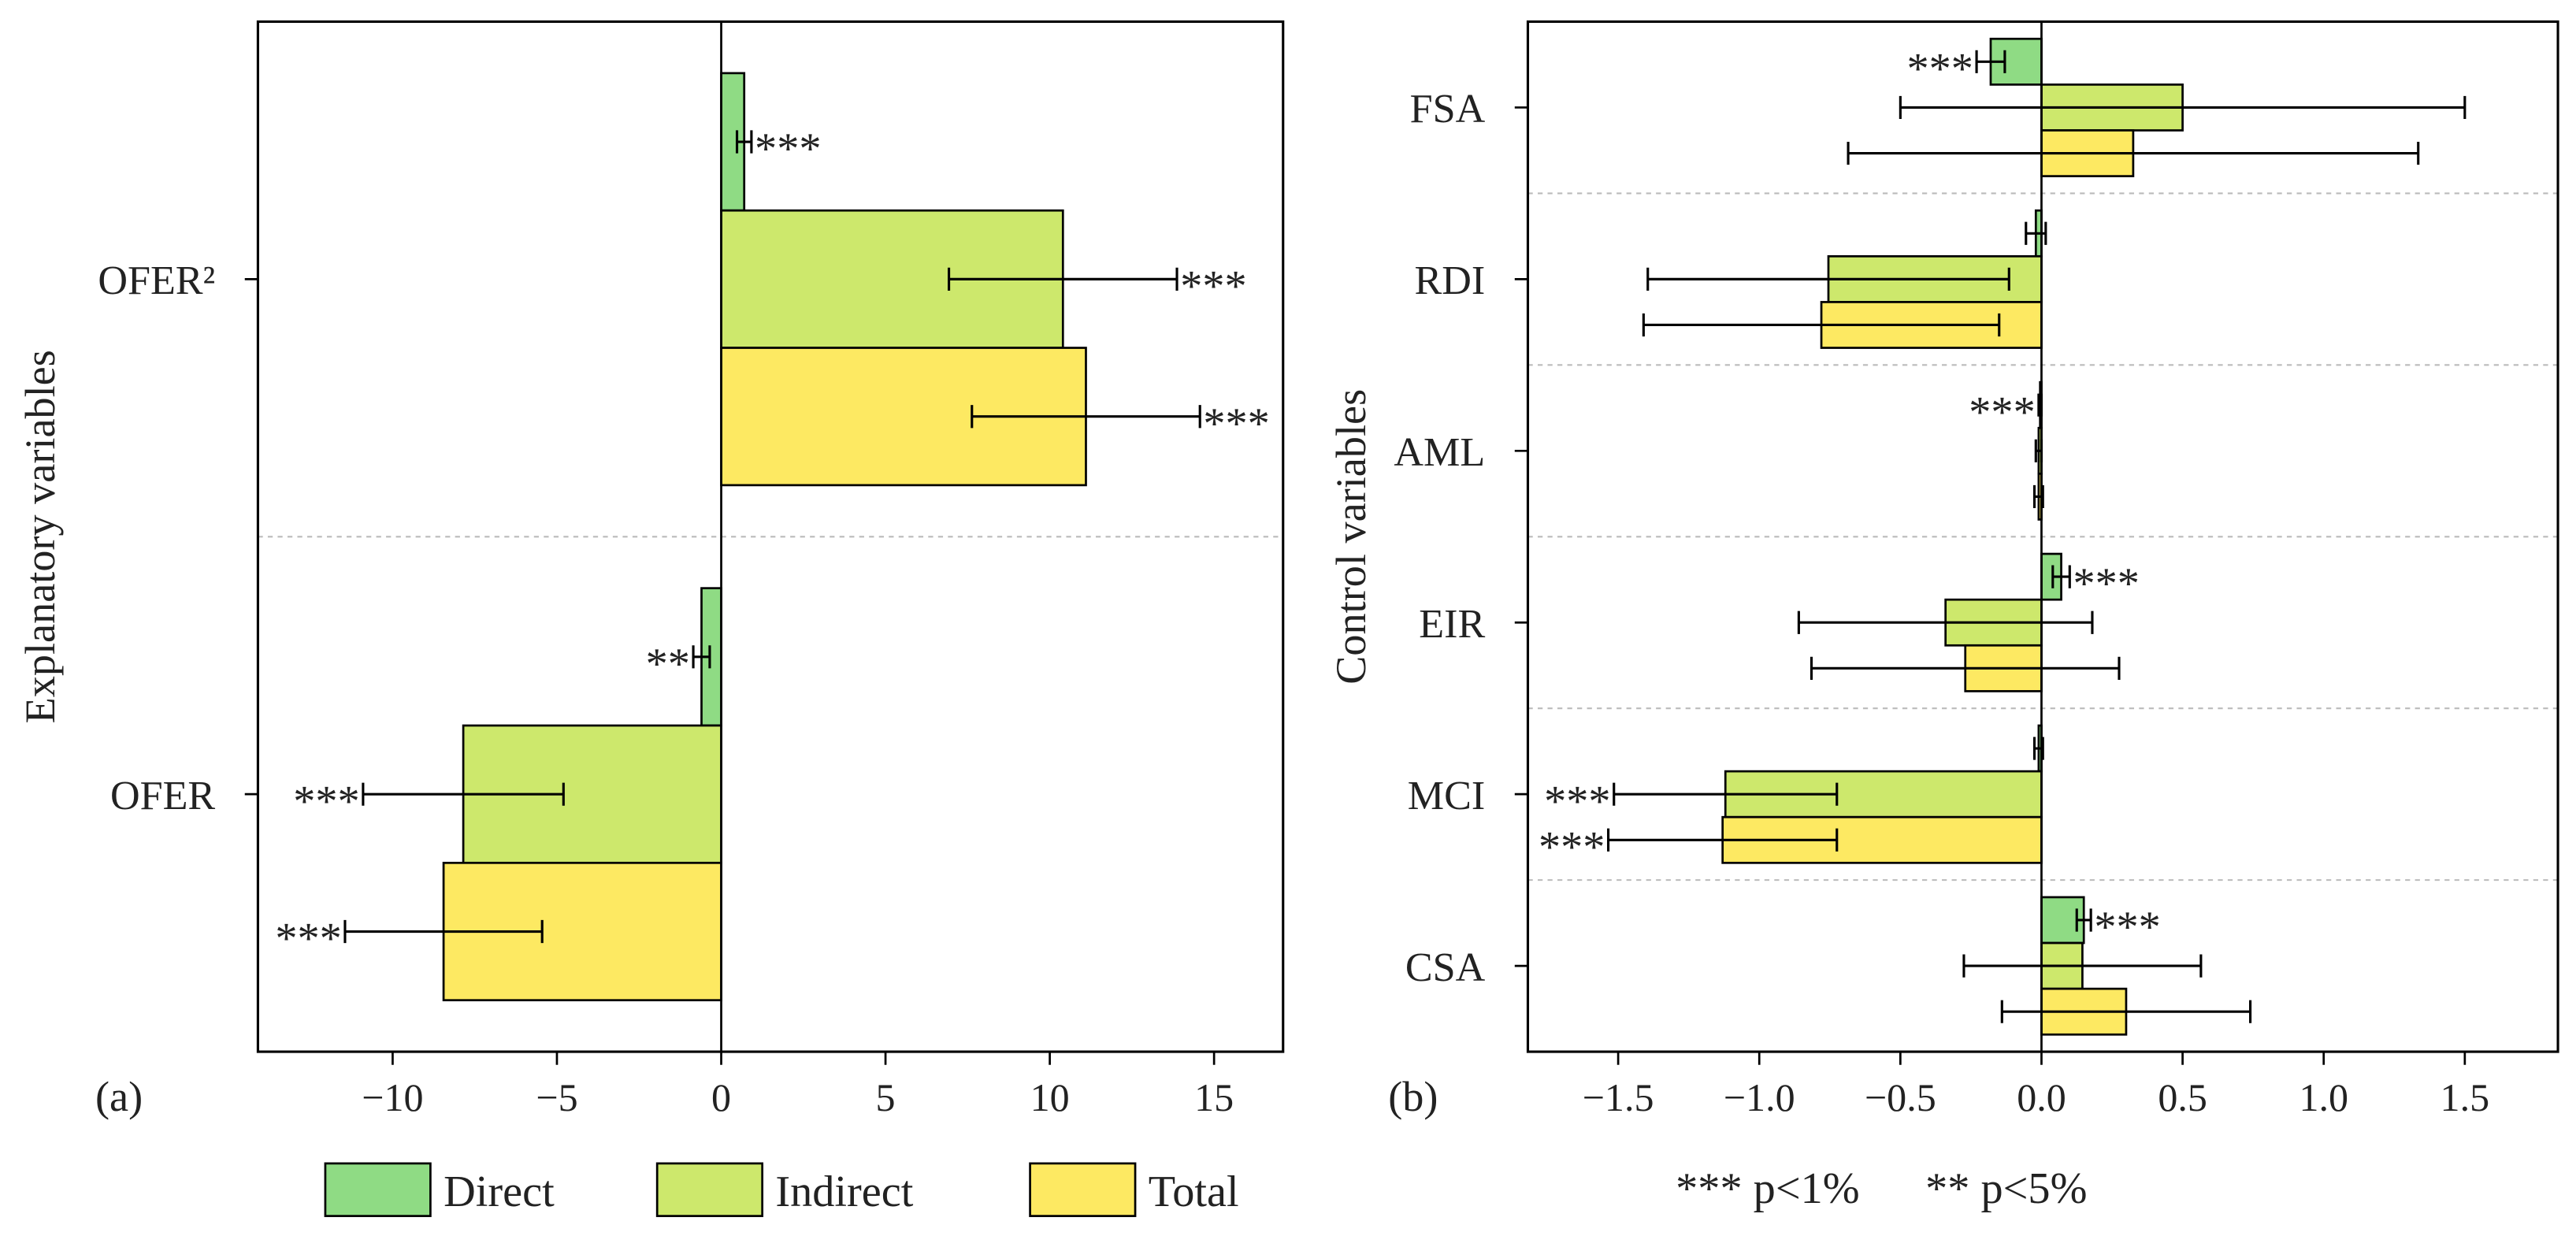 This screenshot has width=2576, height=1236. I want to click on x-tick-label: 5, so click(886, 1097).